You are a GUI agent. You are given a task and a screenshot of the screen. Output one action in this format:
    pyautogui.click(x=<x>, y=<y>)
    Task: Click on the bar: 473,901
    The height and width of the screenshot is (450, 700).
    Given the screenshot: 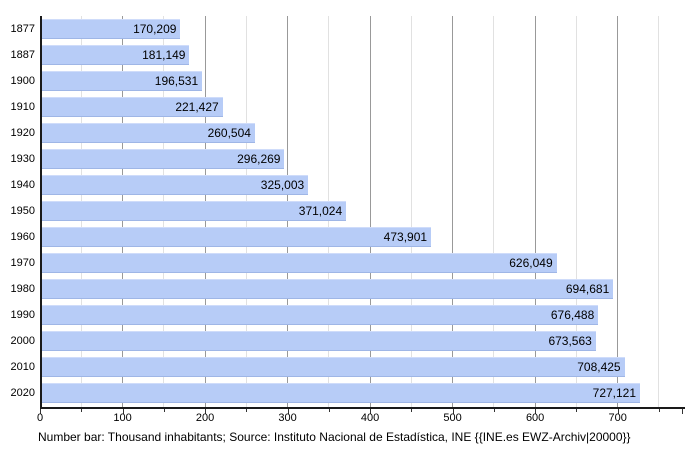 What is the action you would take?
    pyautogui.click(x=236, y=237)
    